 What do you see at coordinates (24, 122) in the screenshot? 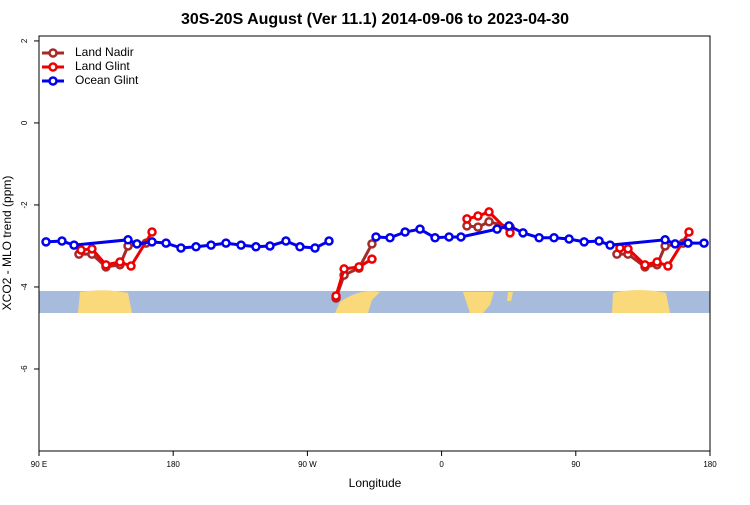
I see `y-tick-label: 0` at bounding box center [24, 122].